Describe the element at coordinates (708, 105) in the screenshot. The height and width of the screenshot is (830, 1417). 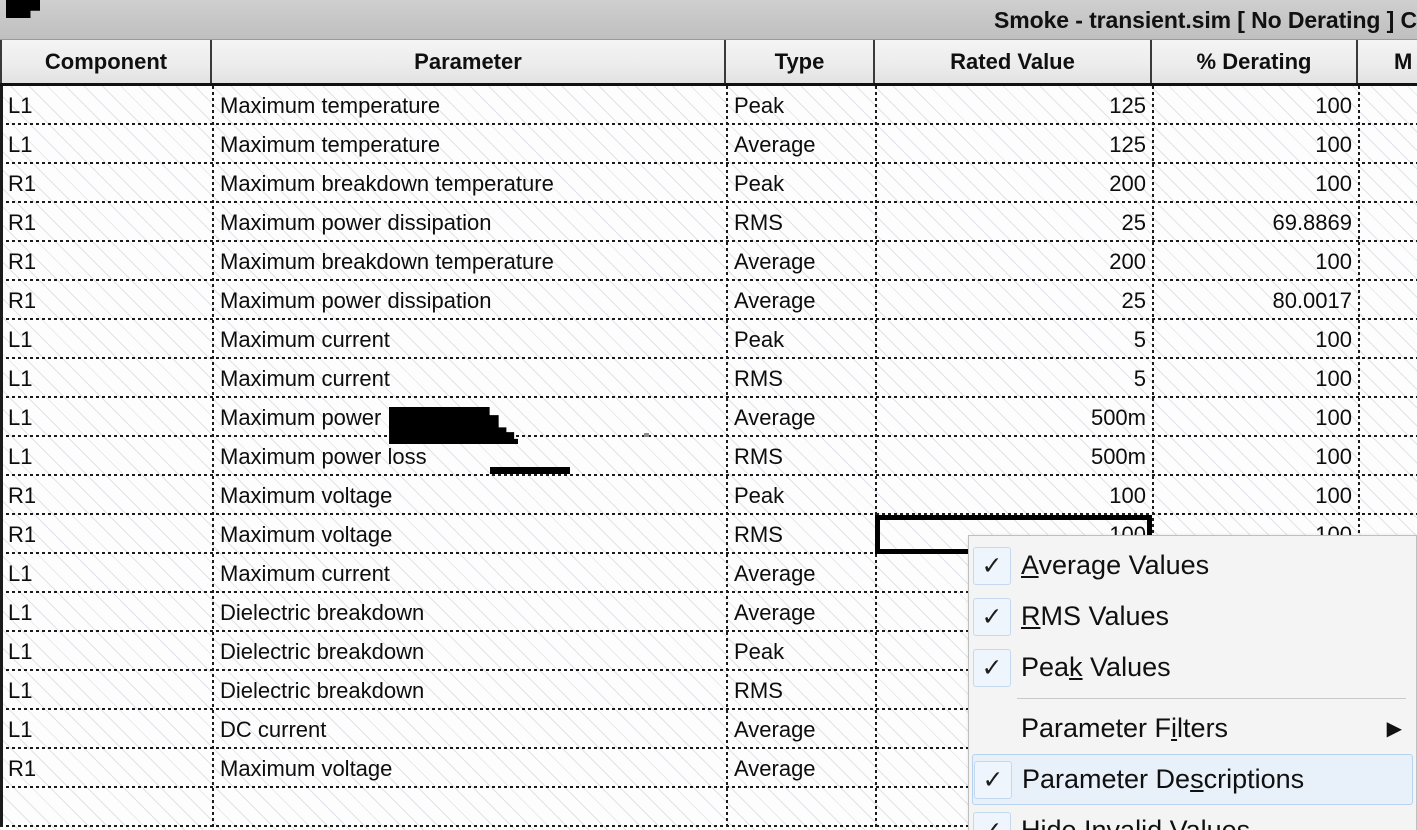
I see `table-row: L1 Maximum temperature Peak 125 100` at that location.